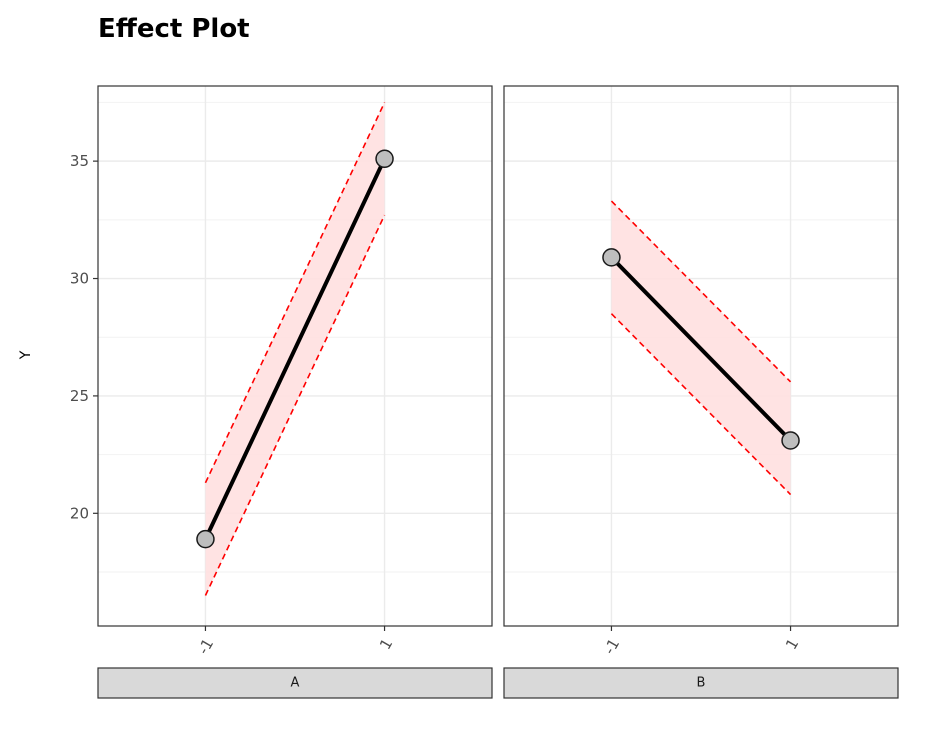  I want to click on y-axis-label: Y, so click(26, 355).